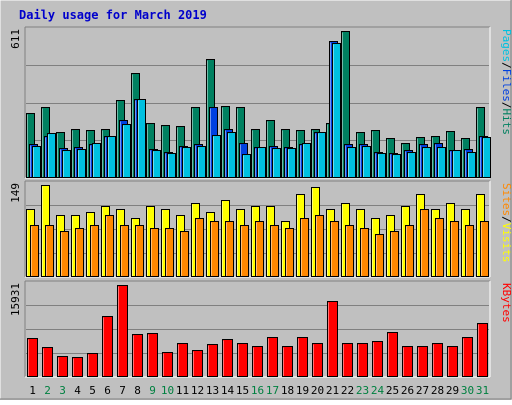  I want to click on x-tick-label-day-24: 24, so click(378, 390).